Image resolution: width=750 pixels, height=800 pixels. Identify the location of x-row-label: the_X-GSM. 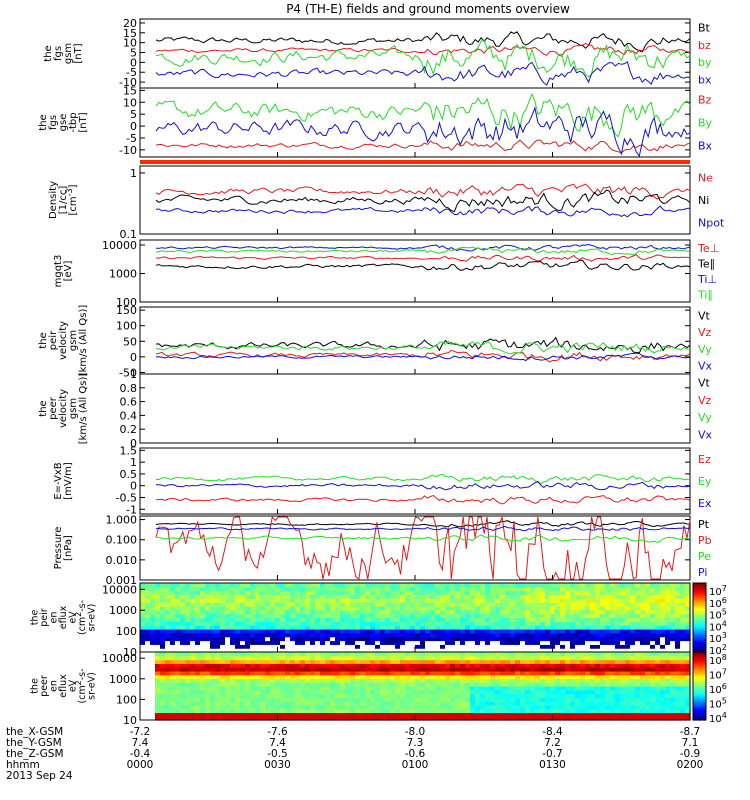
(34, 732).